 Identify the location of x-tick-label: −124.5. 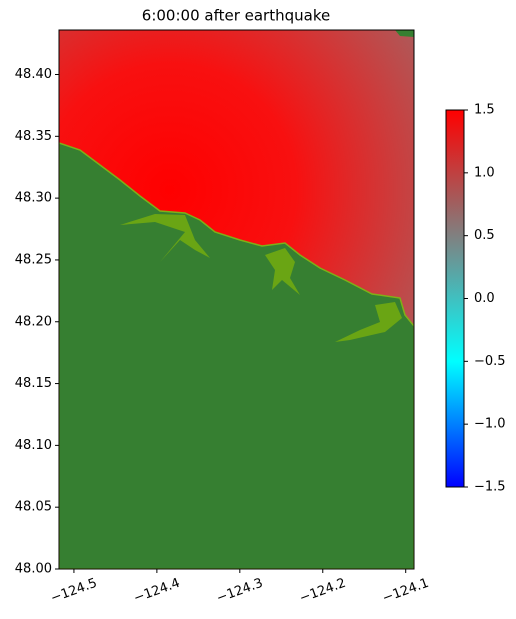
(74, 591).